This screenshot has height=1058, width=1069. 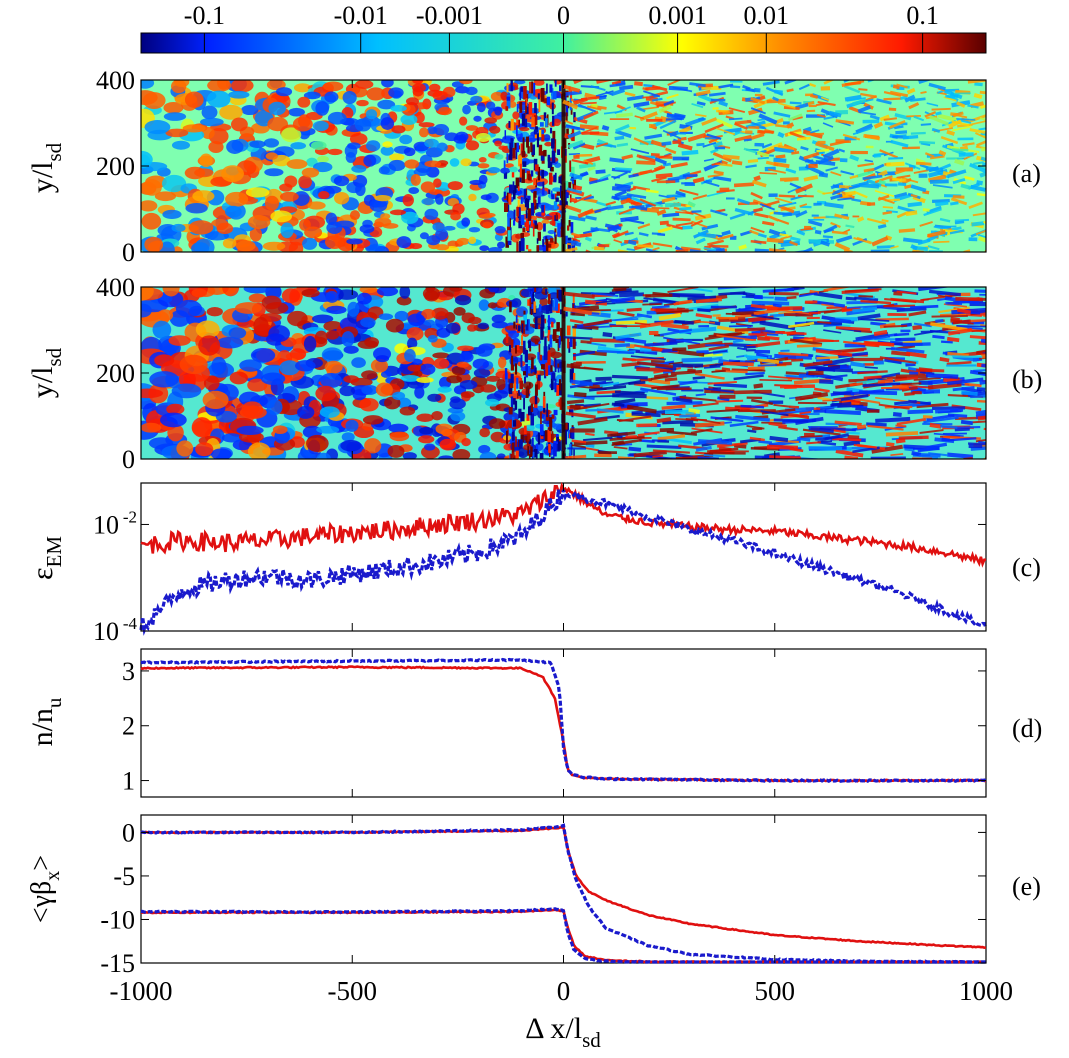 I want to click on y-tick-label: 0, so click(x=128, y=252).